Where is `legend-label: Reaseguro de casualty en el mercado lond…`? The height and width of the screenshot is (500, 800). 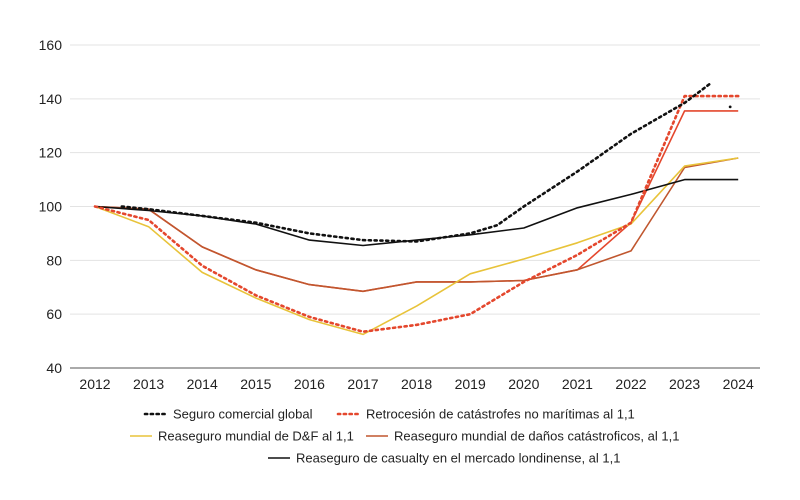 legend-label: Reaseguro de casualty en el mercado lond… is located at coordinates (458, 458).